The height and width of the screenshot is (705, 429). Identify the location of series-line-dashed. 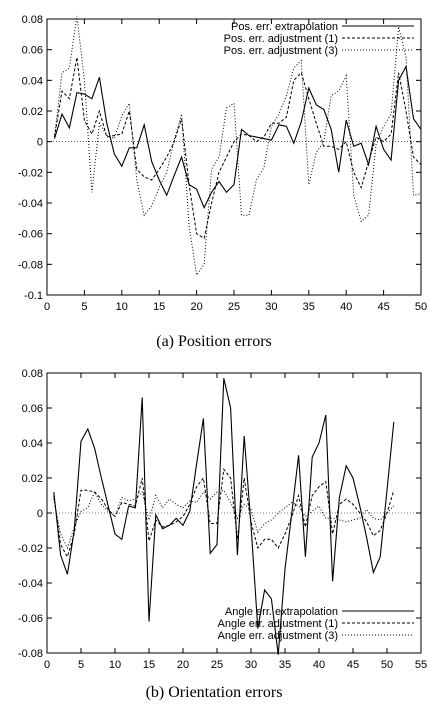
(224, 513).